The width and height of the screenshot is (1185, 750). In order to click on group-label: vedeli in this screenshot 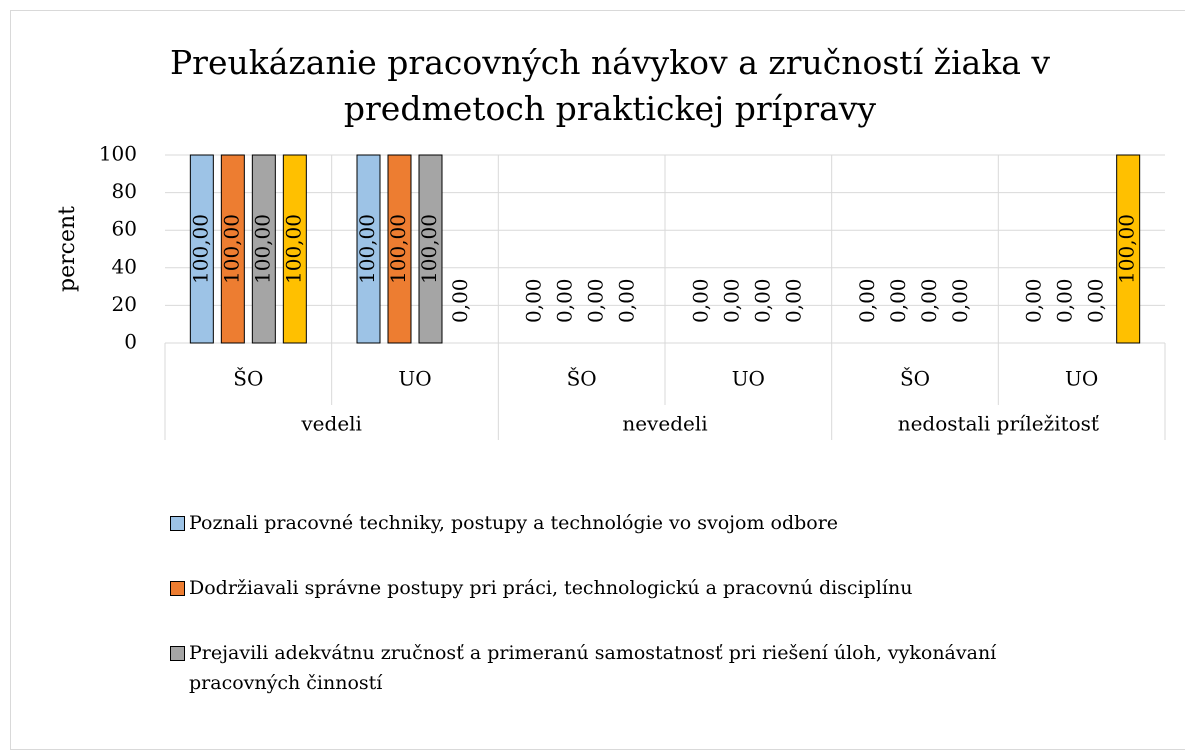, I will do `click(331, 424)`.